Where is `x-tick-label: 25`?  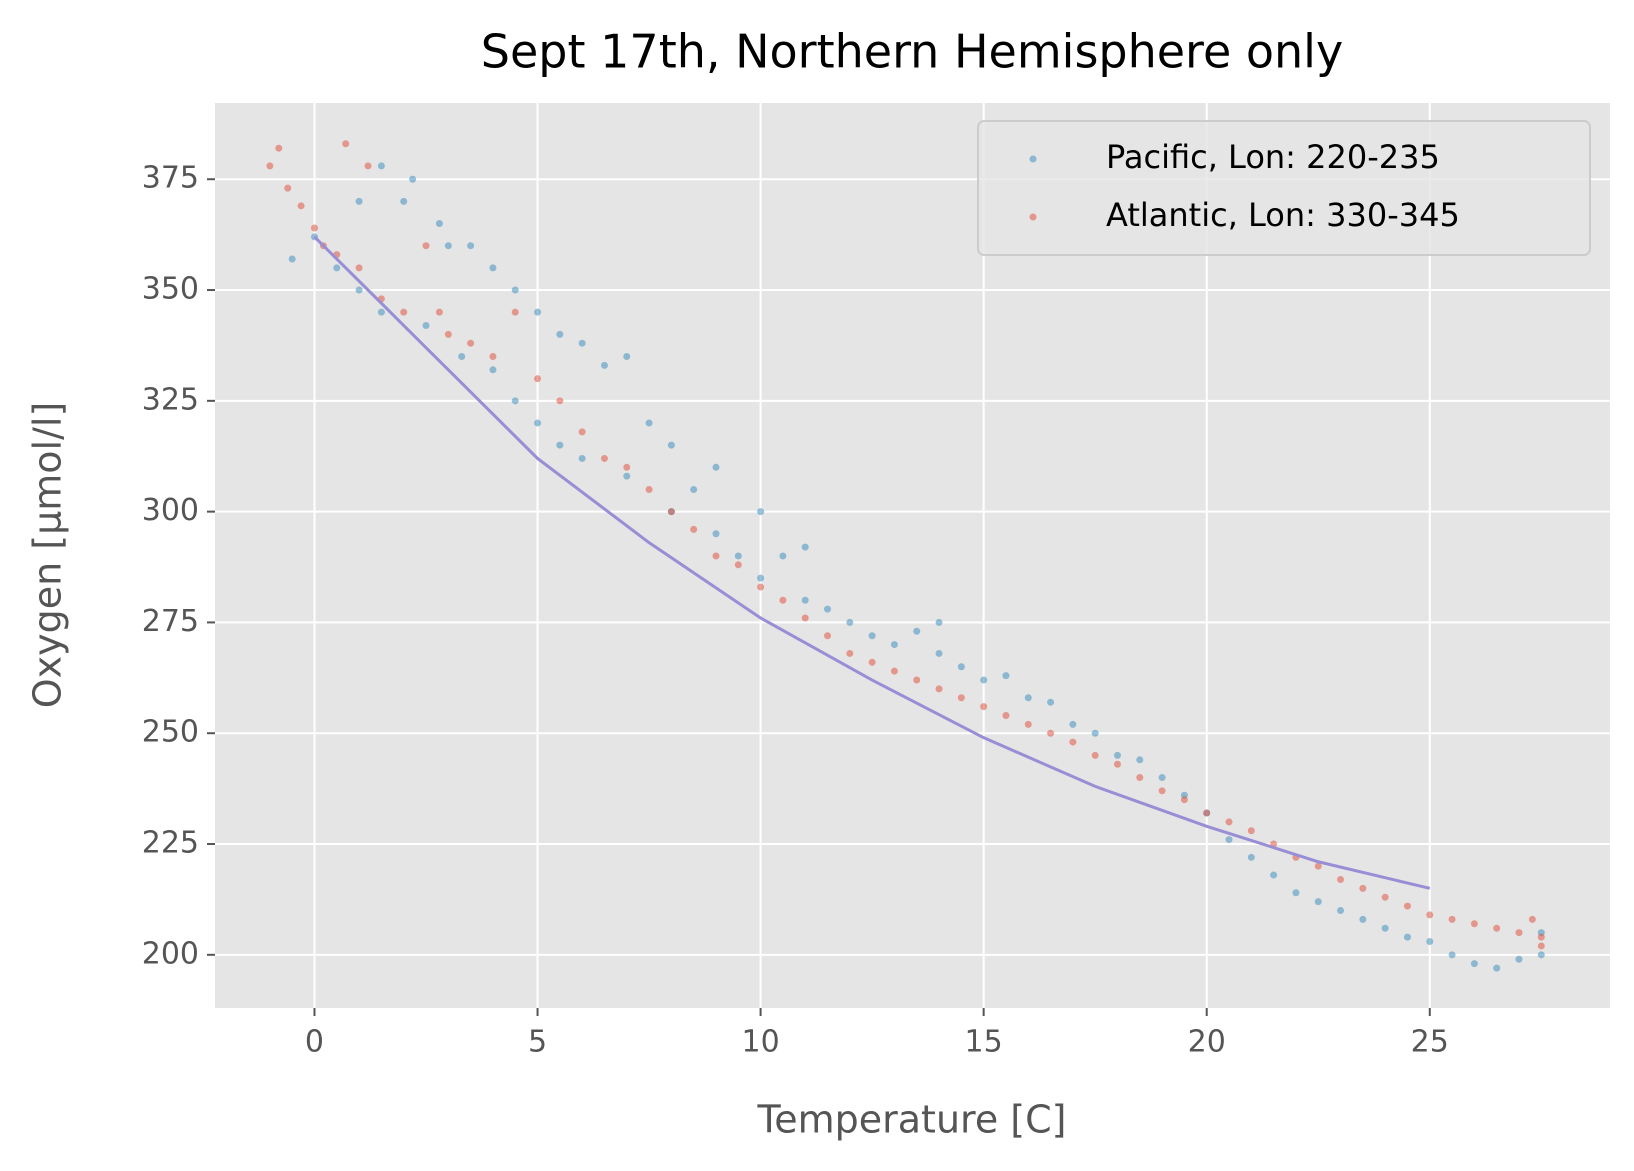 x-tick-label: 25 is located at coordinates (1430, 1042).